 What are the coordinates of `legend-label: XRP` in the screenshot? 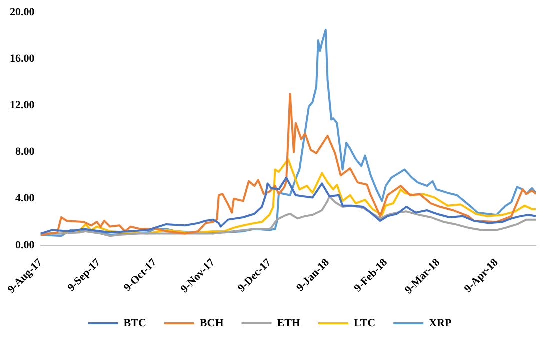 It's located at (440, 323).